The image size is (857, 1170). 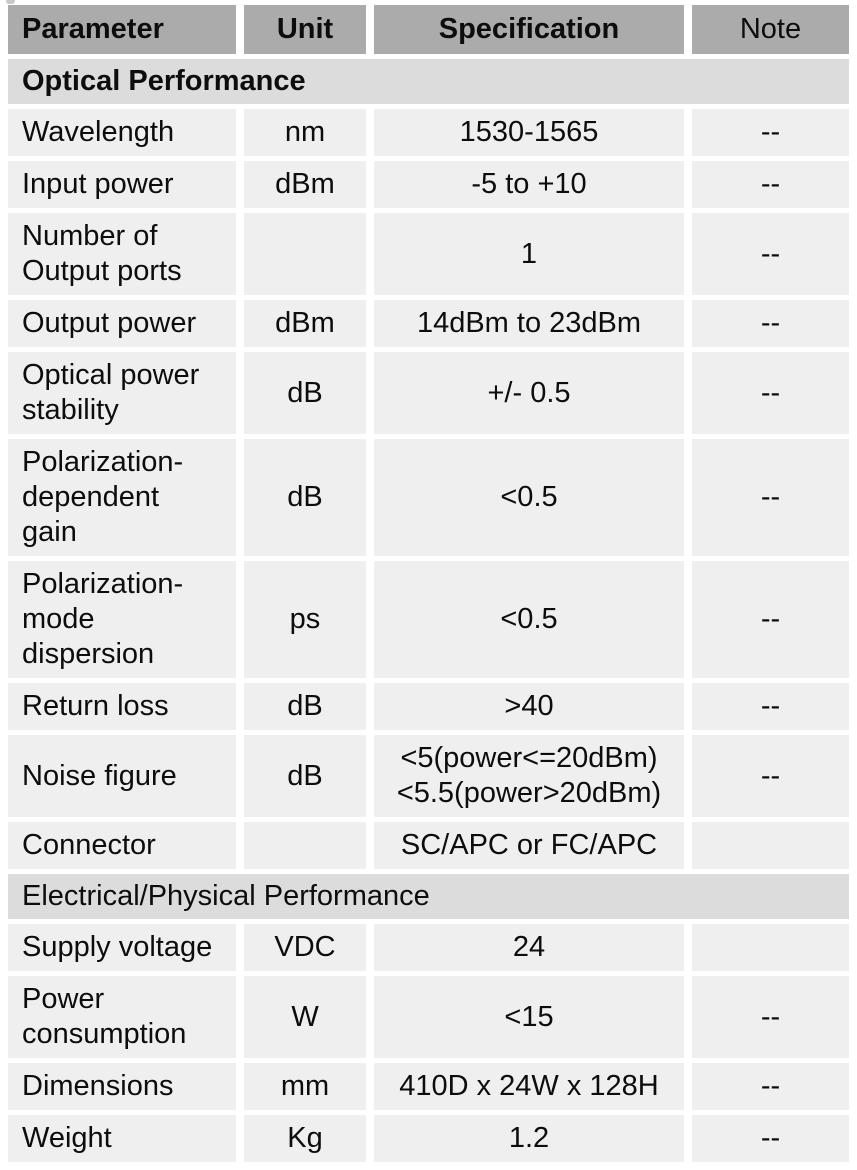 I want to click on table-row-dimensions: Dimensions mm 410D x 24W x 128H --, so click(x=428, y=1086).